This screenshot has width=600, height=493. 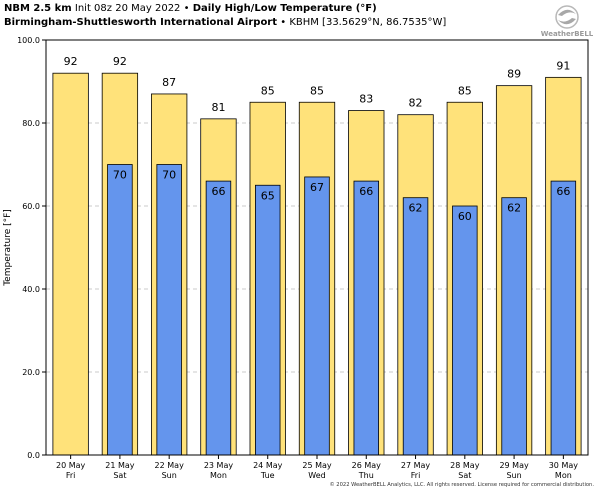 What do you see at coordinates (70, 264) in the screenshot?
I see `high-temp-bar` at bounding box center [70, 264].